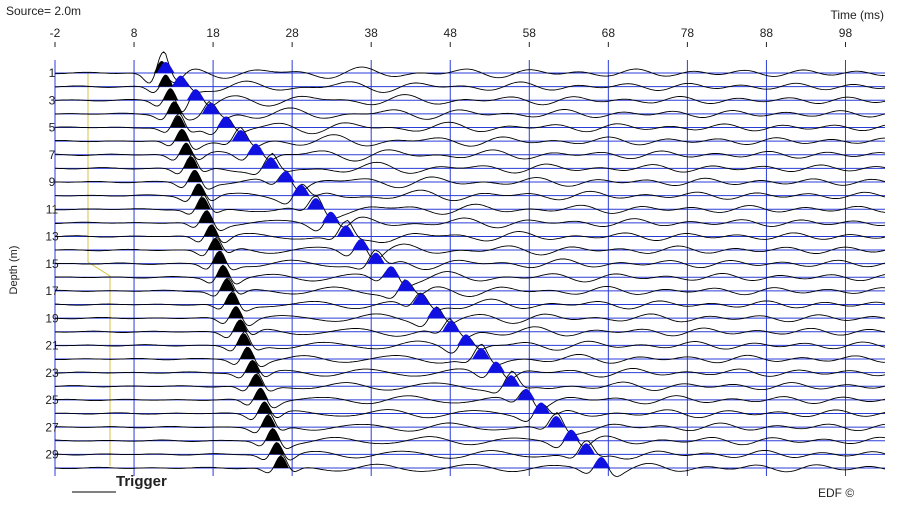 The height and width of the screenshot is (508, 903). What do you see at coordinates (609, 33) in the screenshot?
I see `x-tick-label: 68` at bounding box center [609, 33].